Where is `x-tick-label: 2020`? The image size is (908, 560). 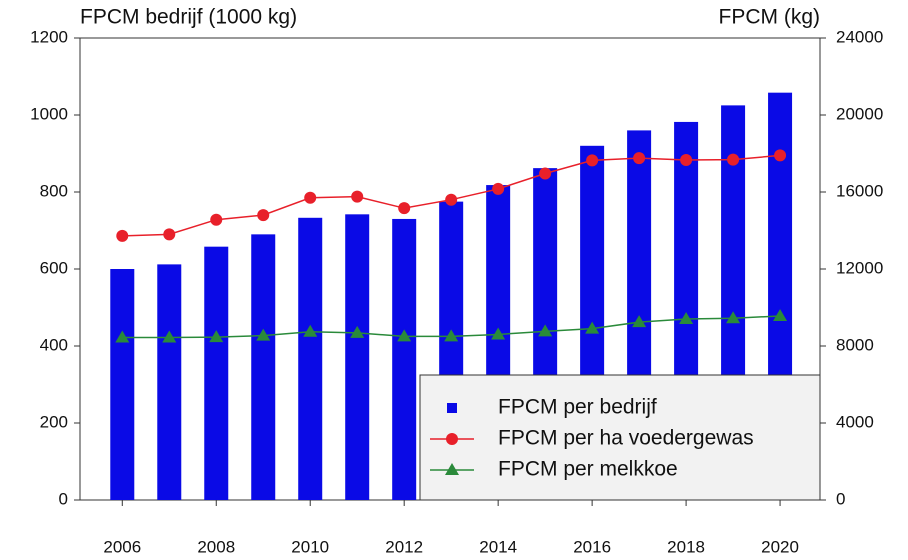 x-tick-label: 2020 is located at coordinates (780, 546).